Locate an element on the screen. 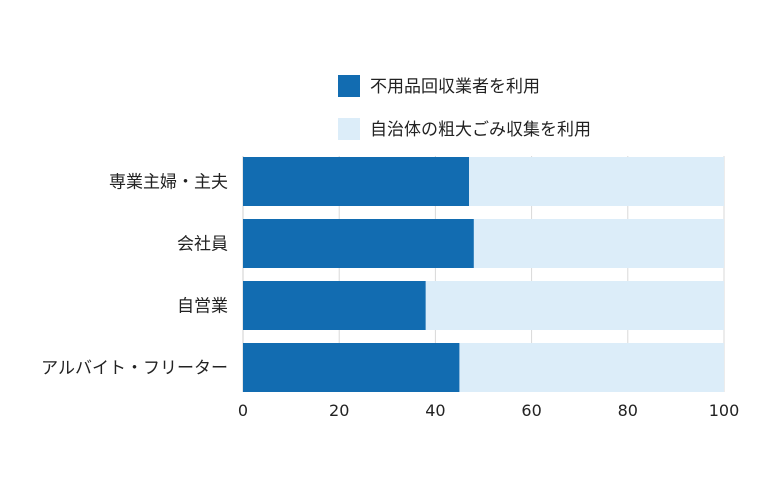 This screenshot has height=504, width=768. legend-label-1: 自治体の粗大ごみ収集を利用 is located at coordinates (480, 130).